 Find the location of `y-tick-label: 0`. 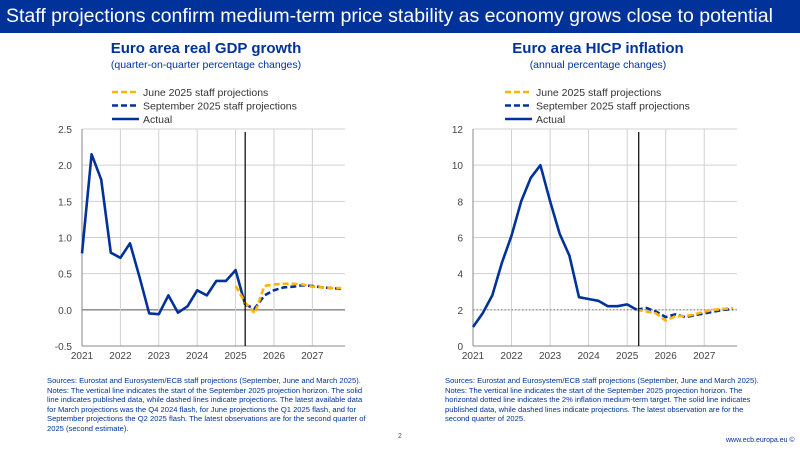

y-tick-label: 0 is located at coordinates (460, 347).